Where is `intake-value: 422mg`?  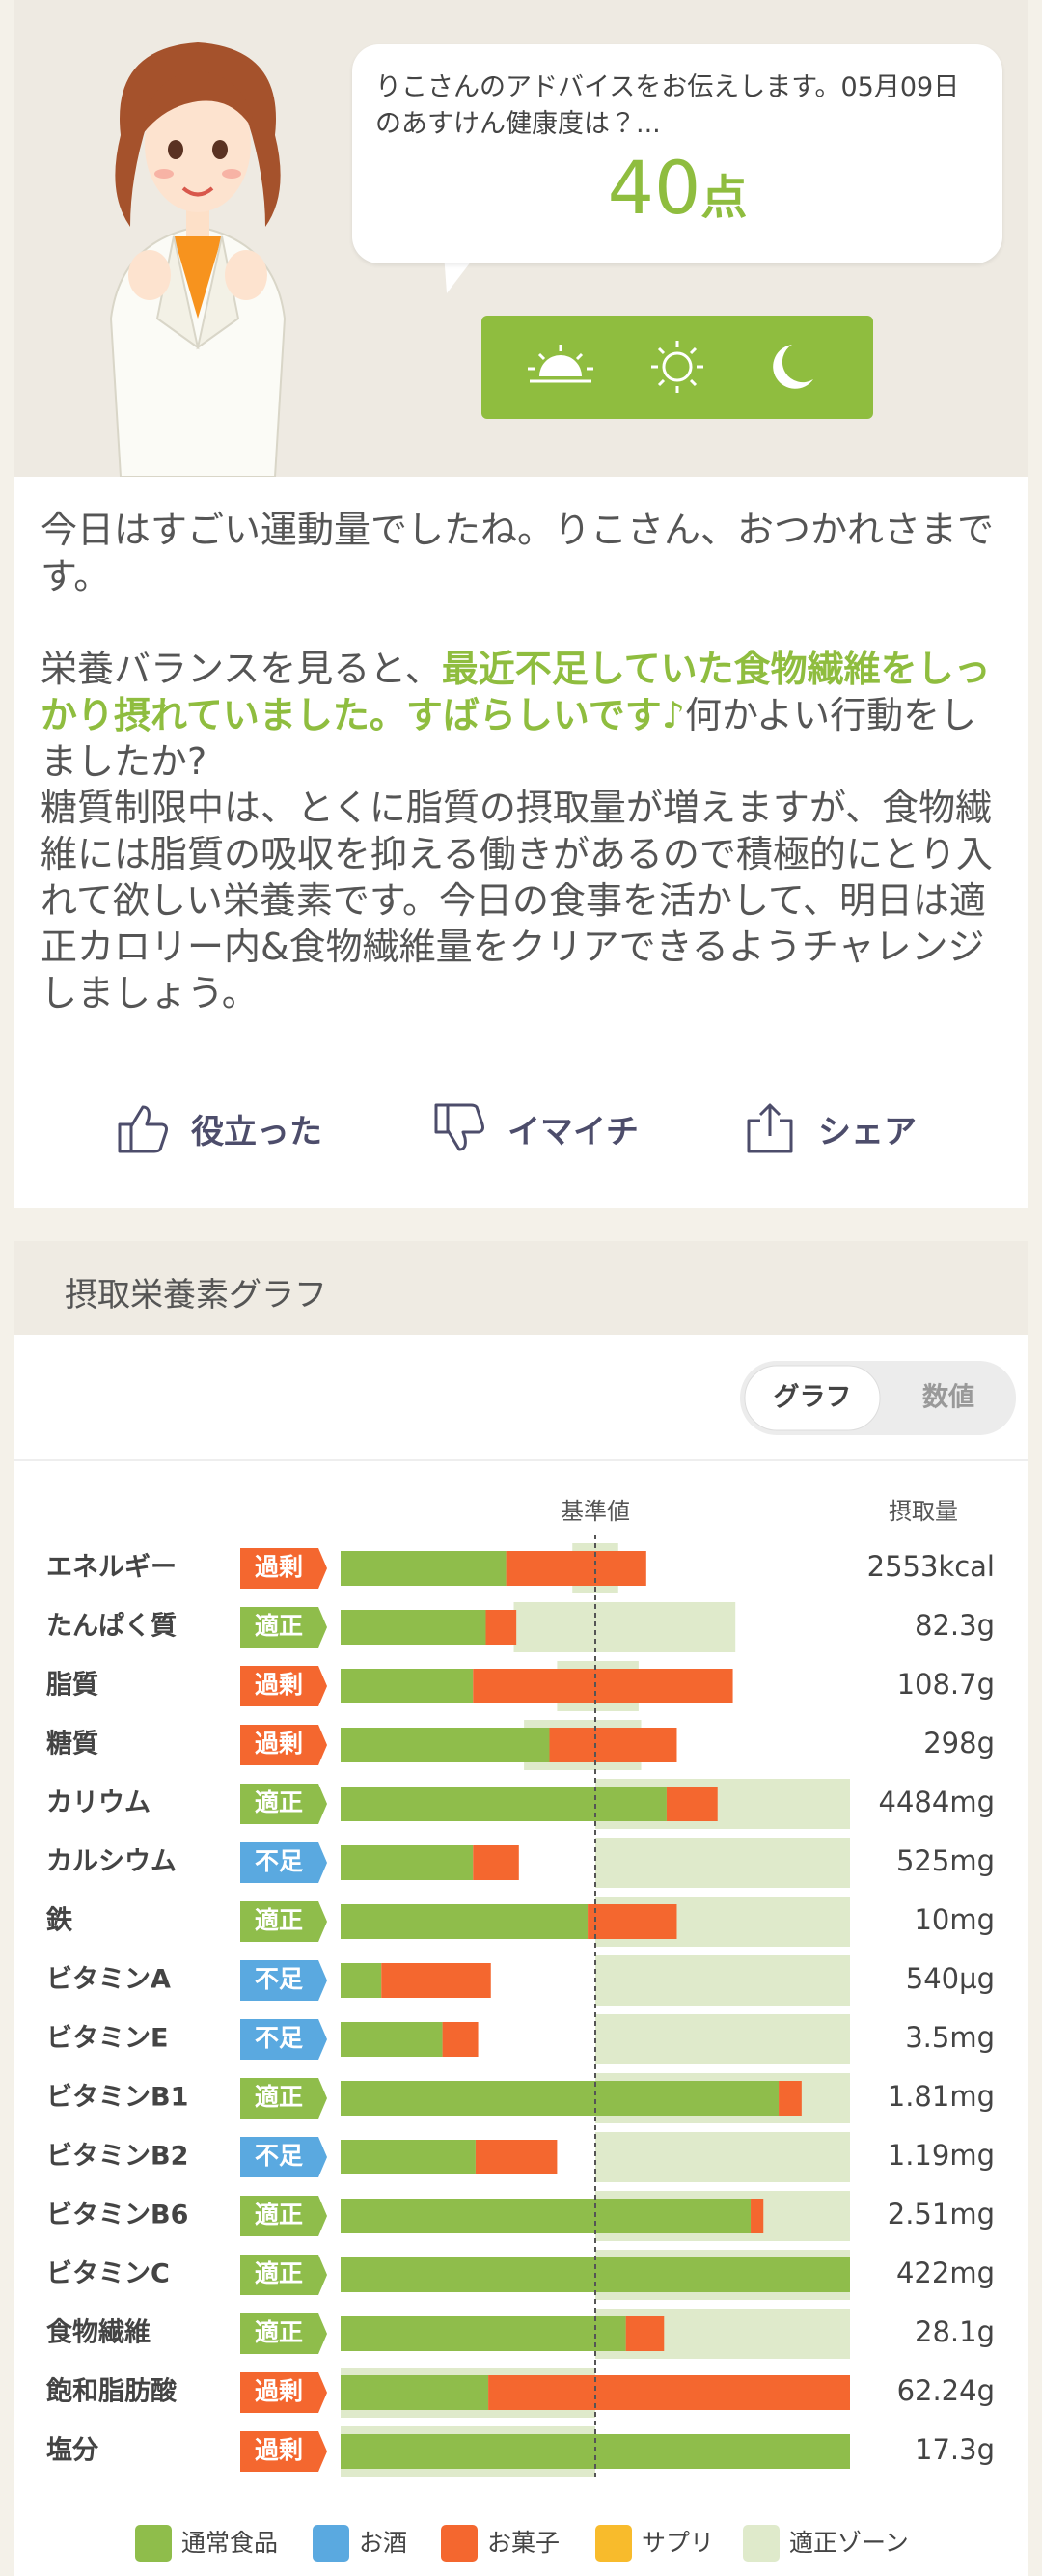
intake-value: 422mg is located at coordinates (945, 2273).